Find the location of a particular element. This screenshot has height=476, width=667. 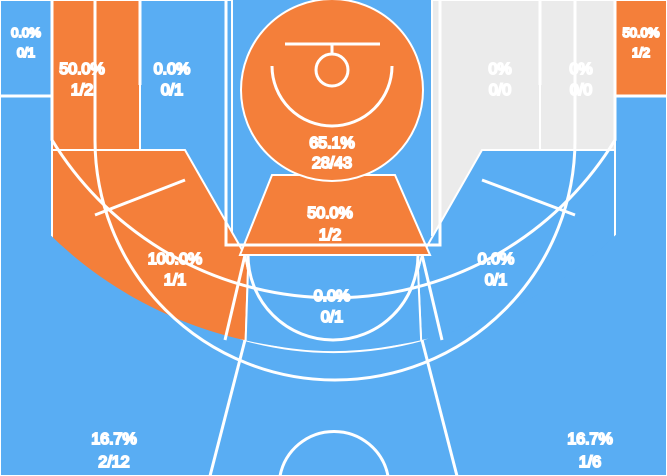

rim is located at coordinates (332, 70).